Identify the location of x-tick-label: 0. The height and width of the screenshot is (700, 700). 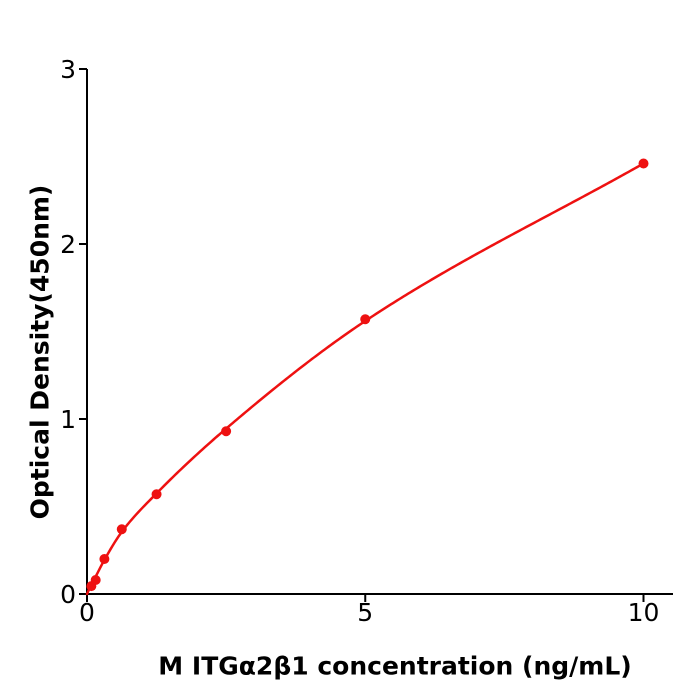
(87, 612).